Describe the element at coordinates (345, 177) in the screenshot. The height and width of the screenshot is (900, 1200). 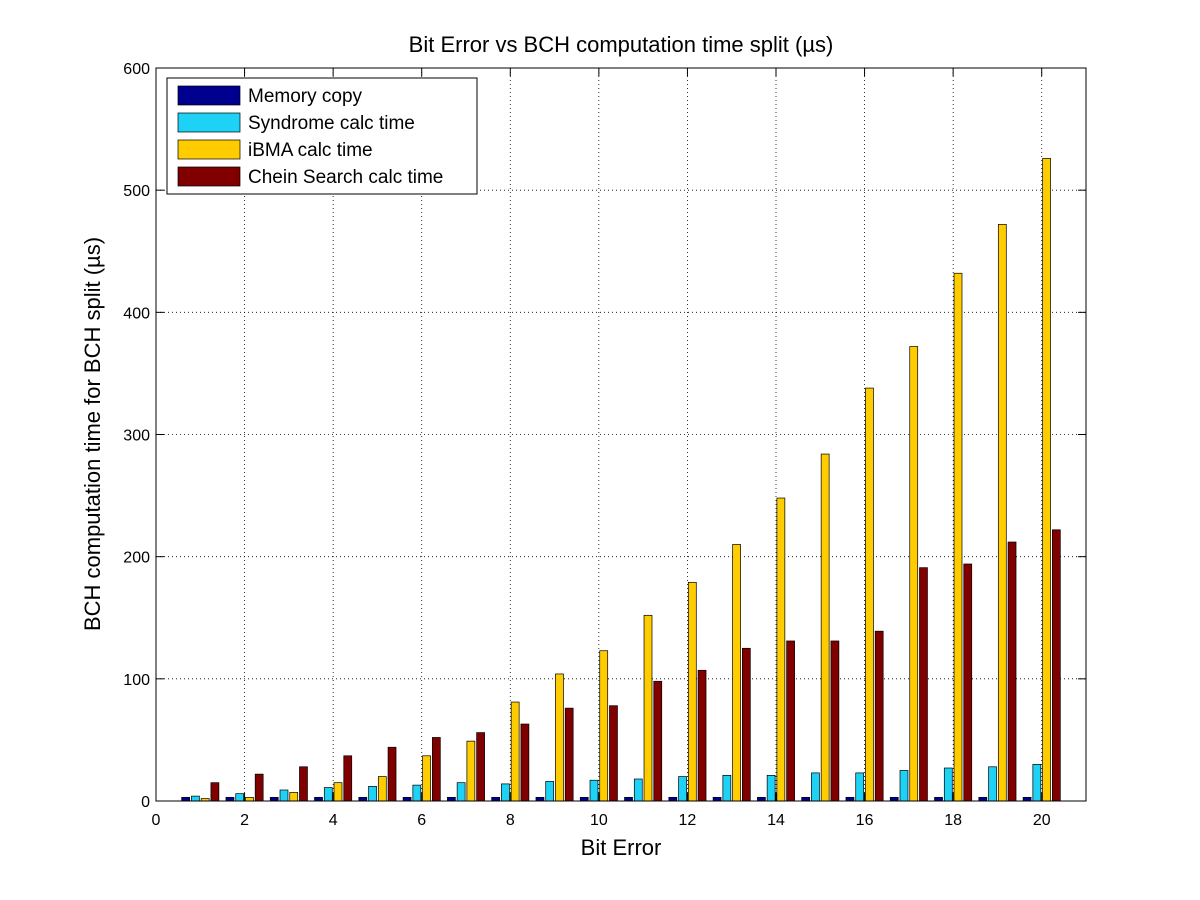
I see `legend-entry-label: Chein Search calc time` at that location.